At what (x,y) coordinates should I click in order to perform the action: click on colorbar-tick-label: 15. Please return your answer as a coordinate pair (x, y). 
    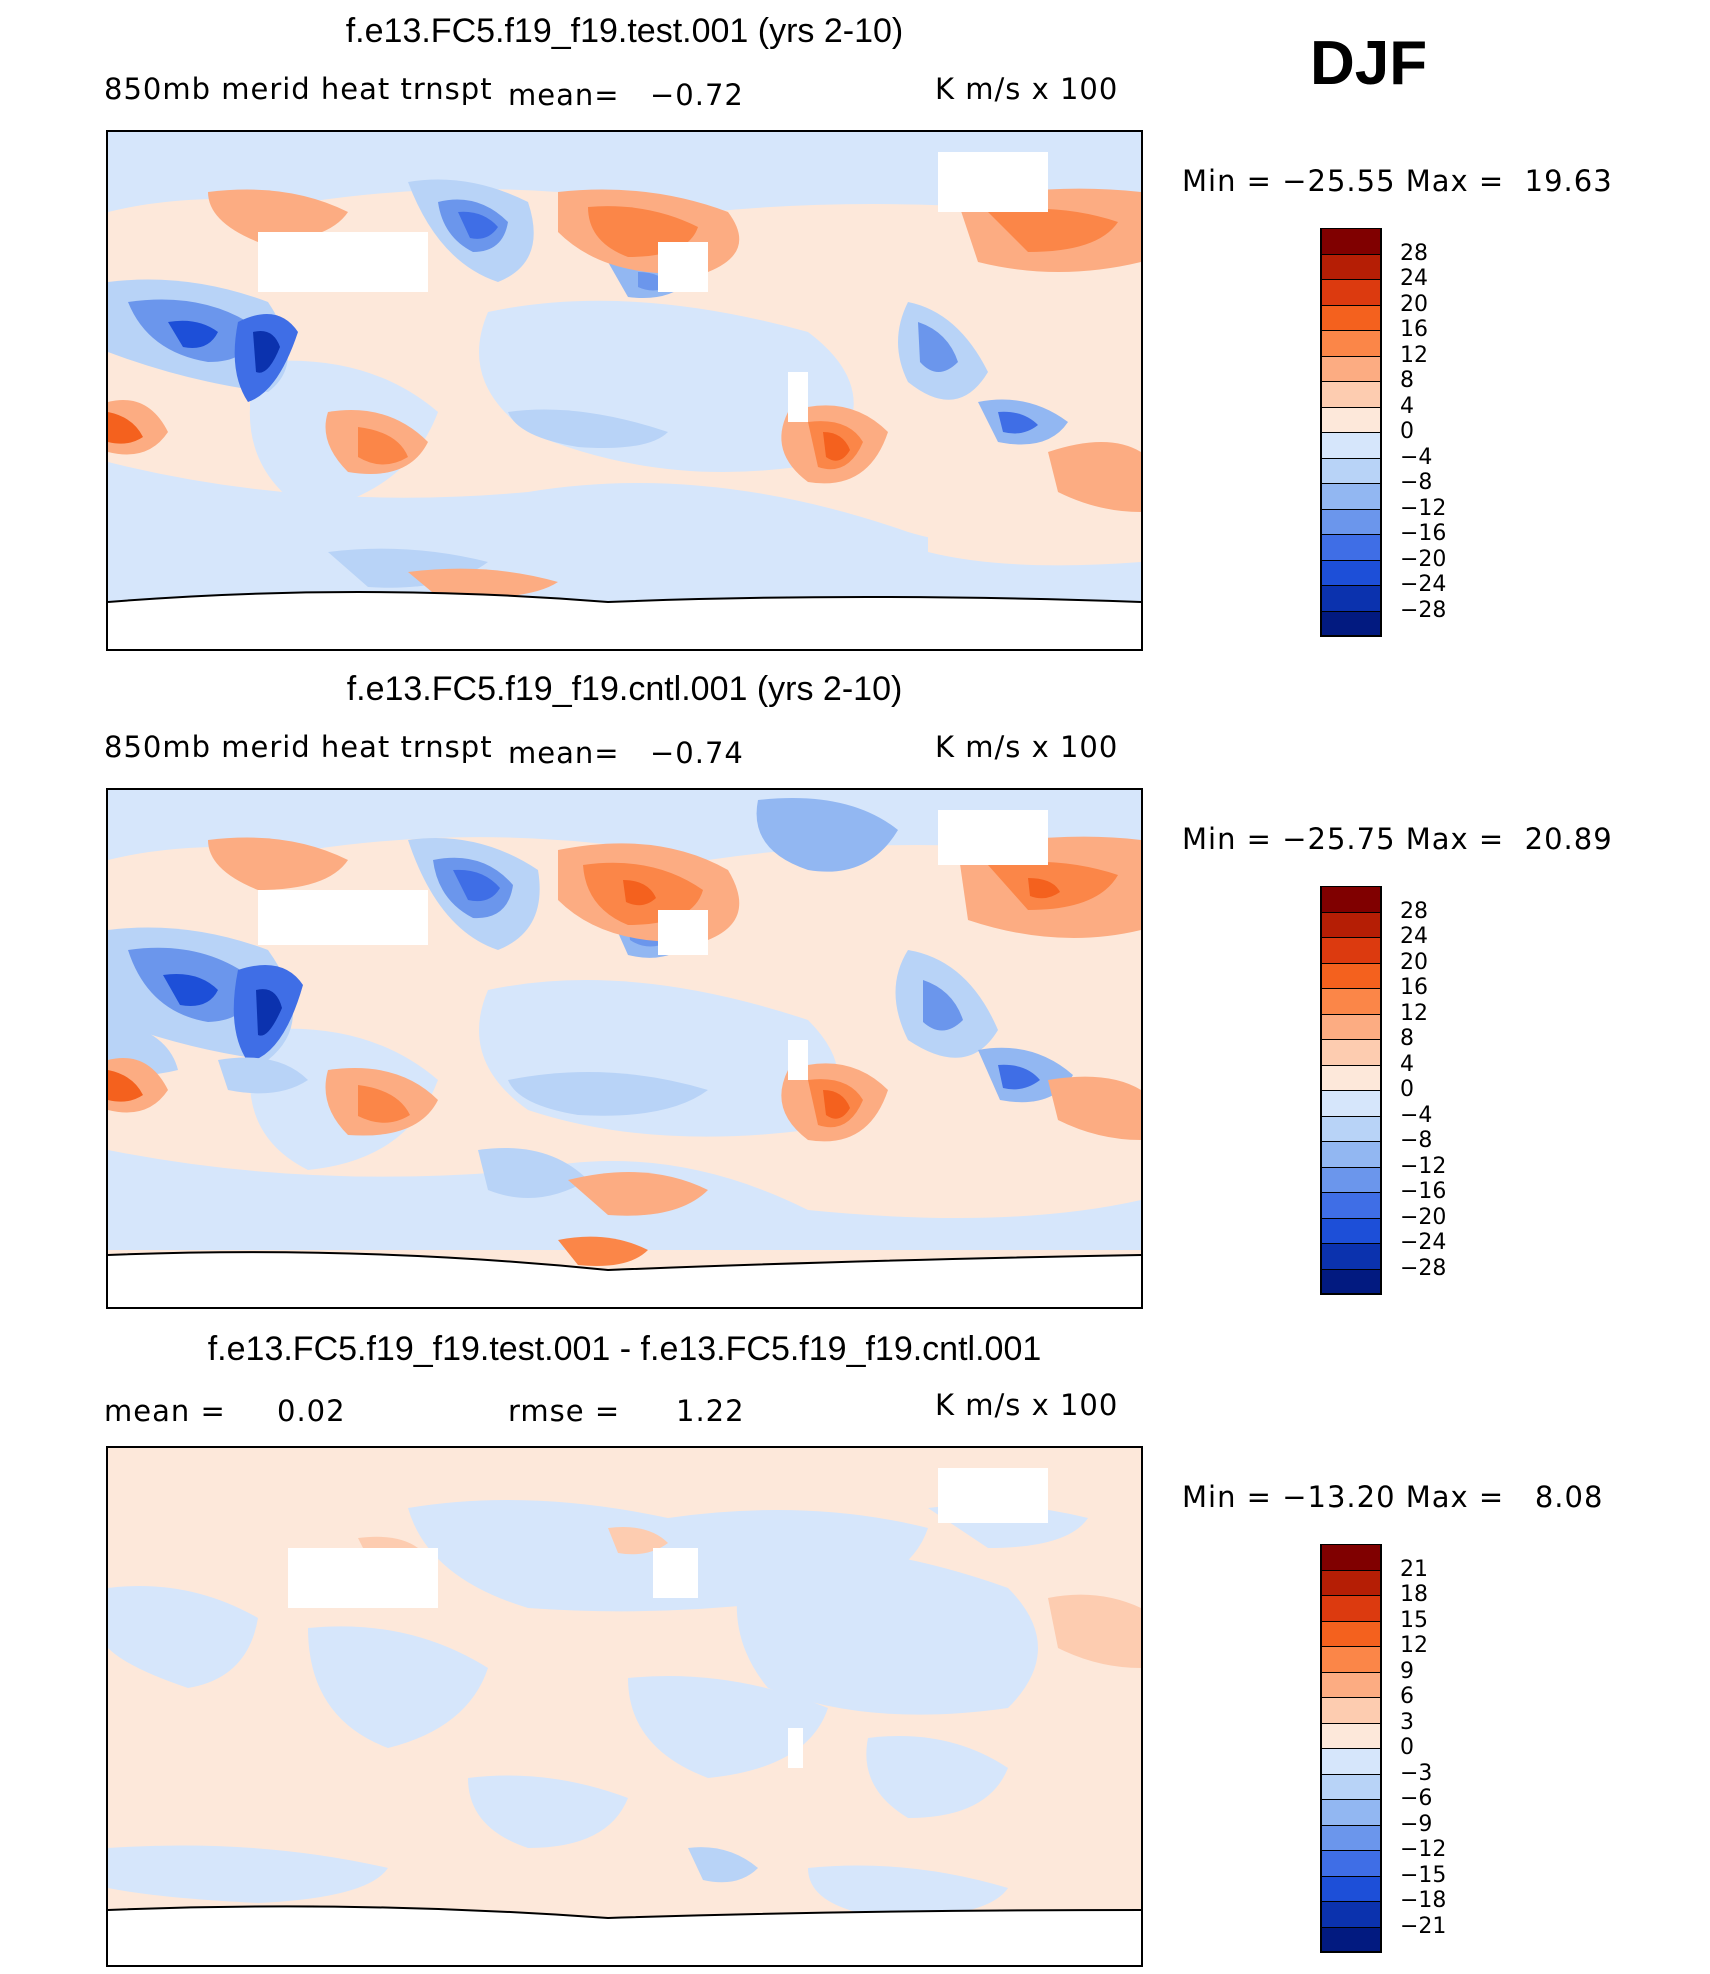
    Looking at the image, I should click on (1414, 1620).